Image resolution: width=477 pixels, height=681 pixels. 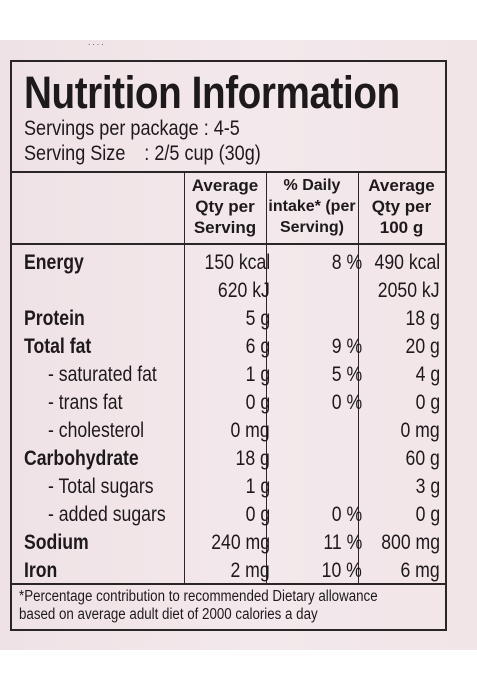 I want to click on header-bottom-rule, so click(x=228, y=244).